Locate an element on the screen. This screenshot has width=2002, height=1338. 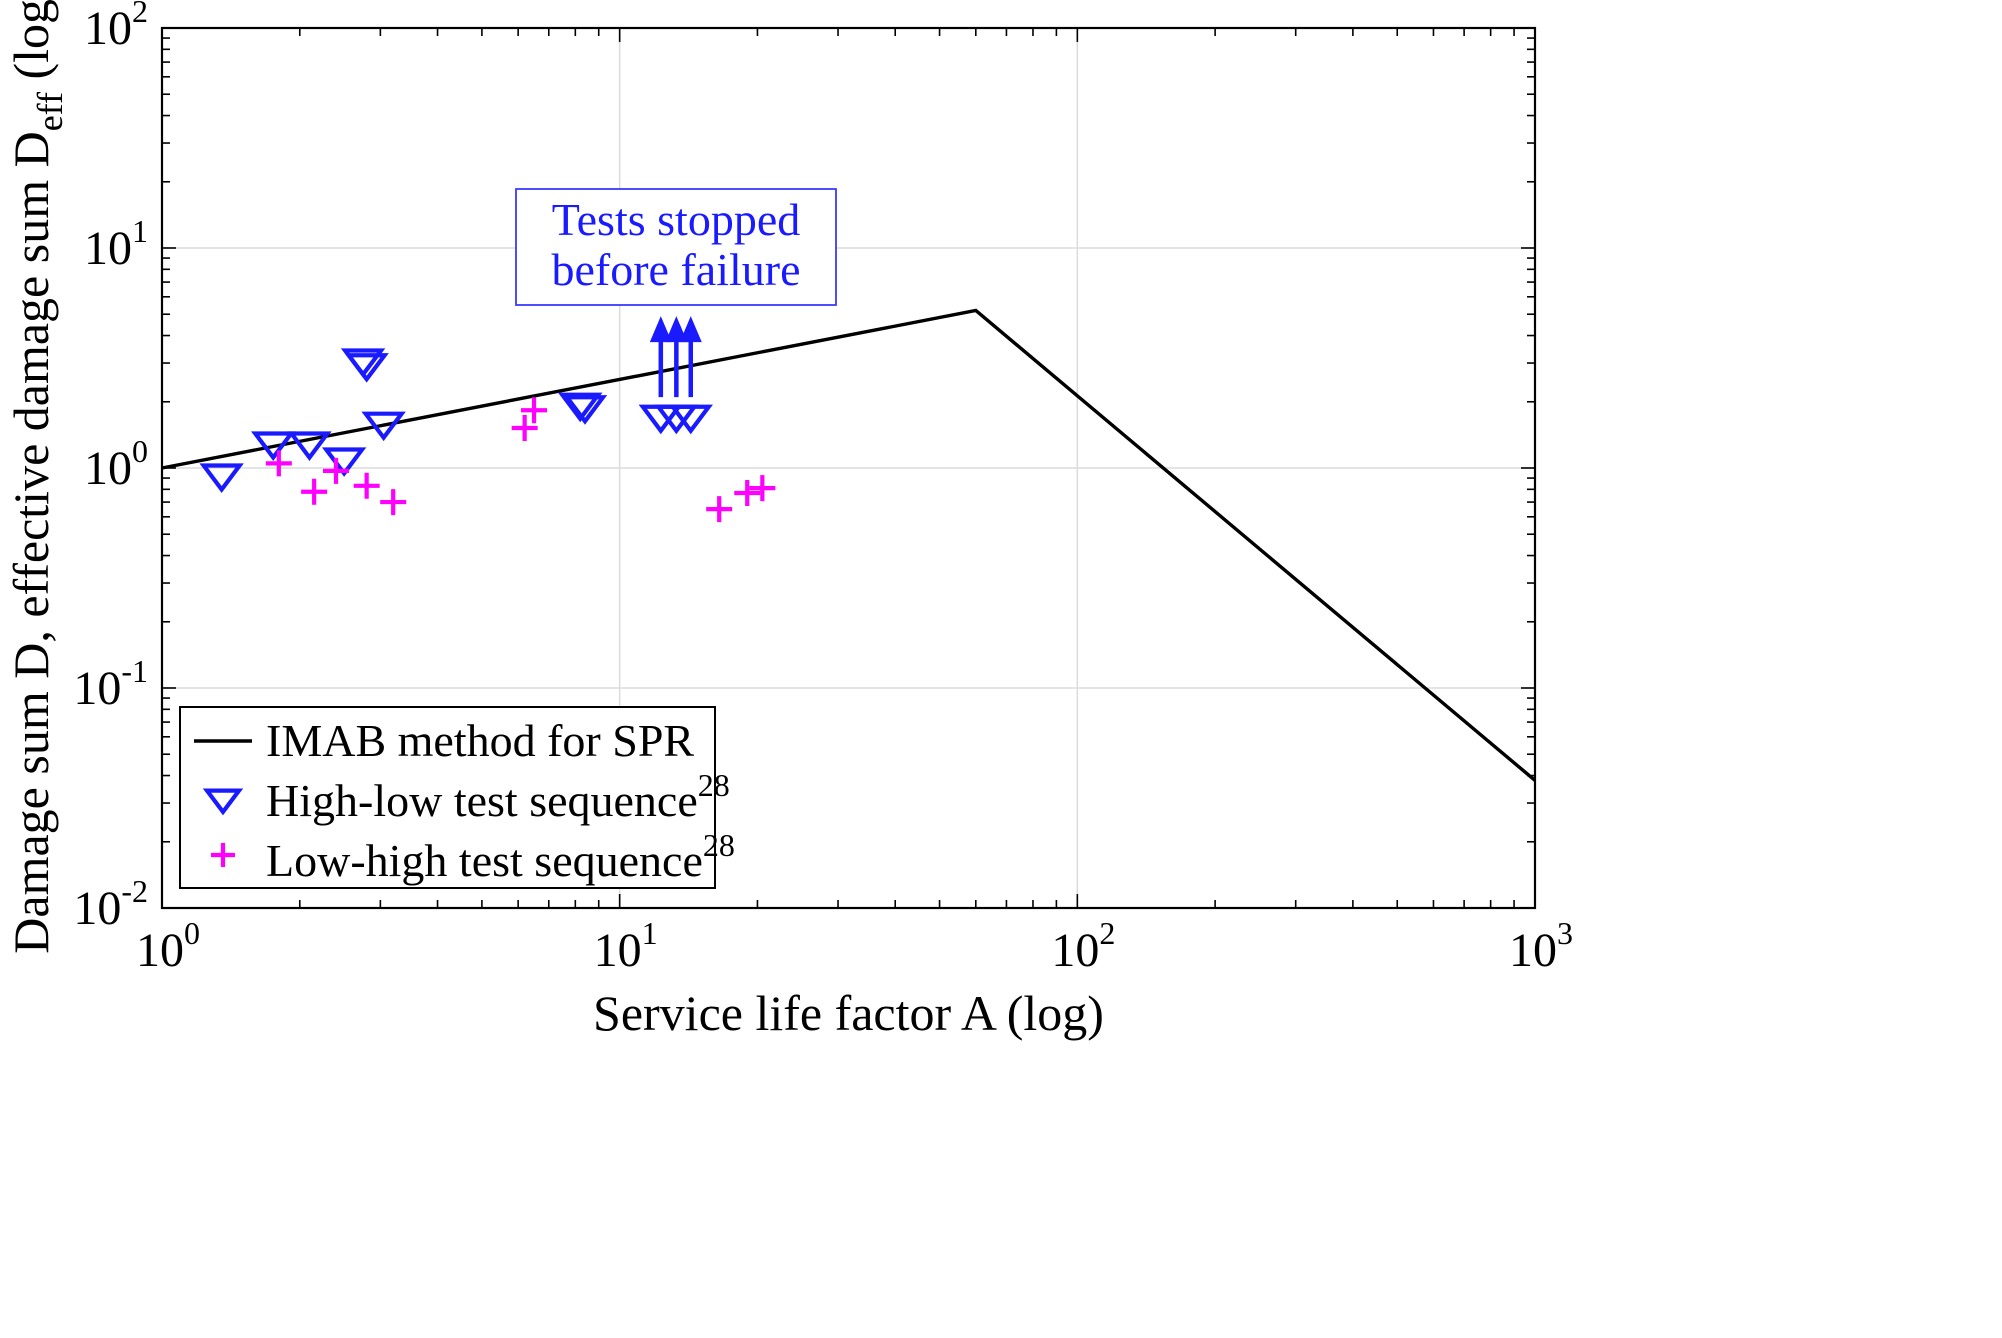
legend-label: IMAB method for SPR is located at coordinates (480, 740).